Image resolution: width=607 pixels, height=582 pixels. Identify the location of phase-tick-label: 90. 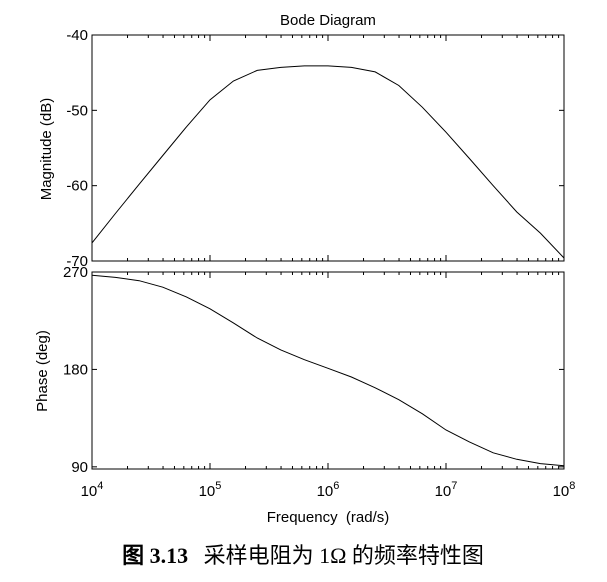
(79, 467).